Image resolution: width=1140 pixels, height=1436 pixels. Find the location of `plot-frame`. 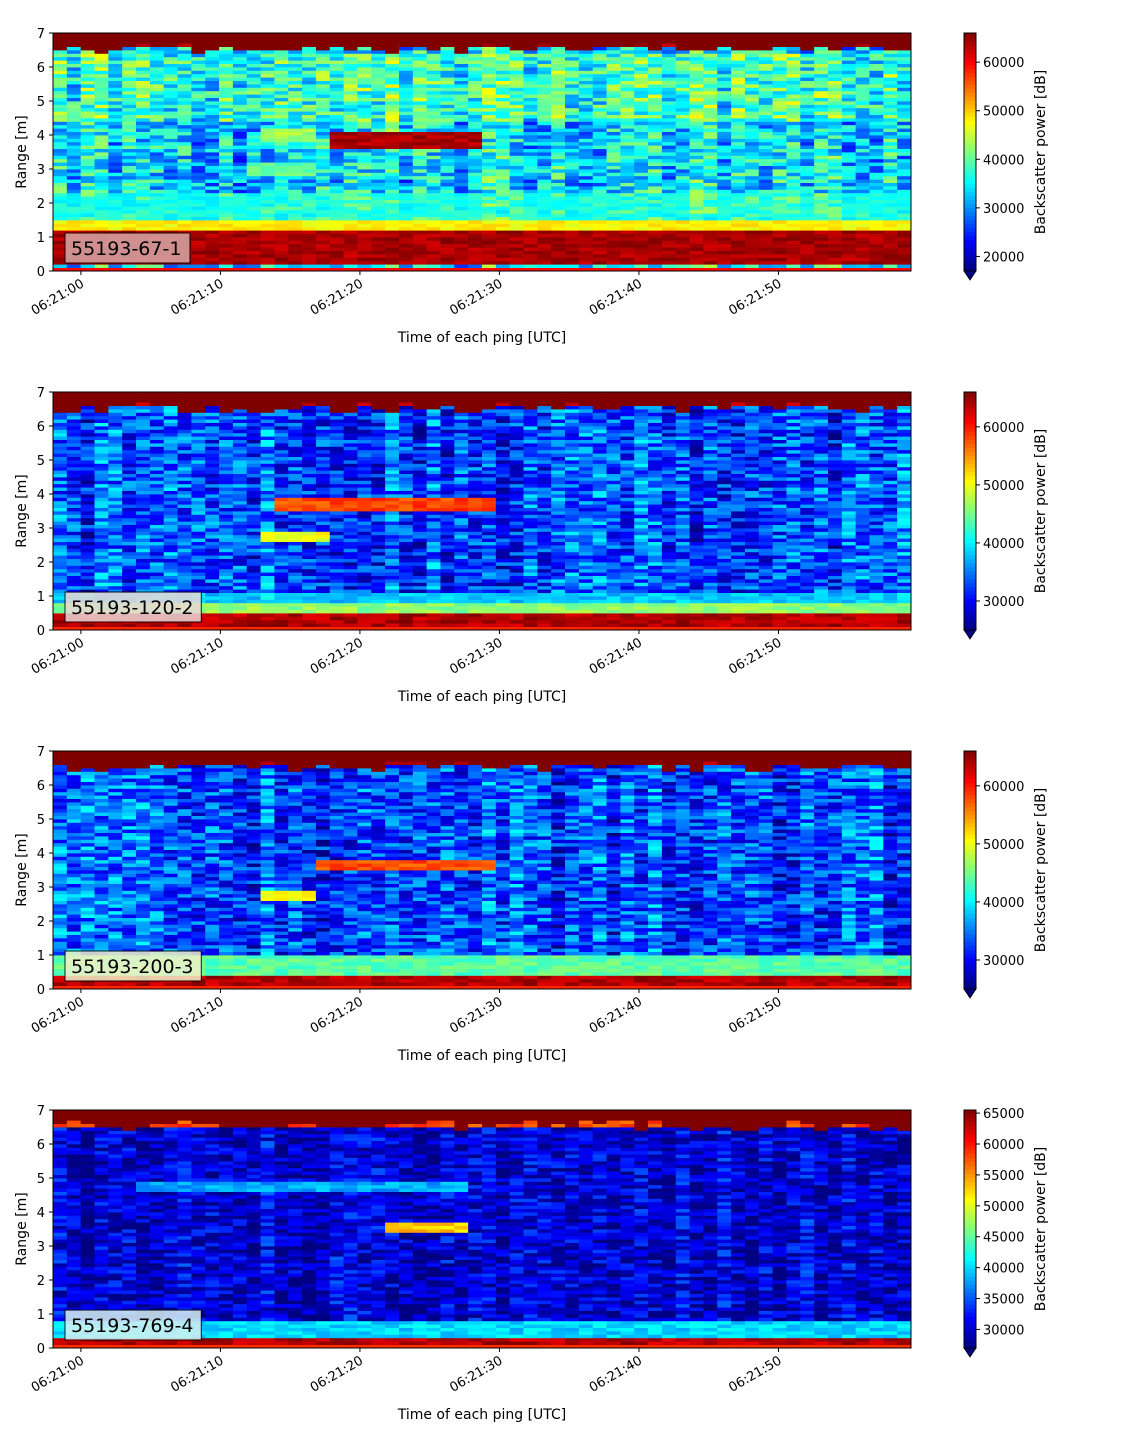

plot-frame is located at coordinates (482, 152).